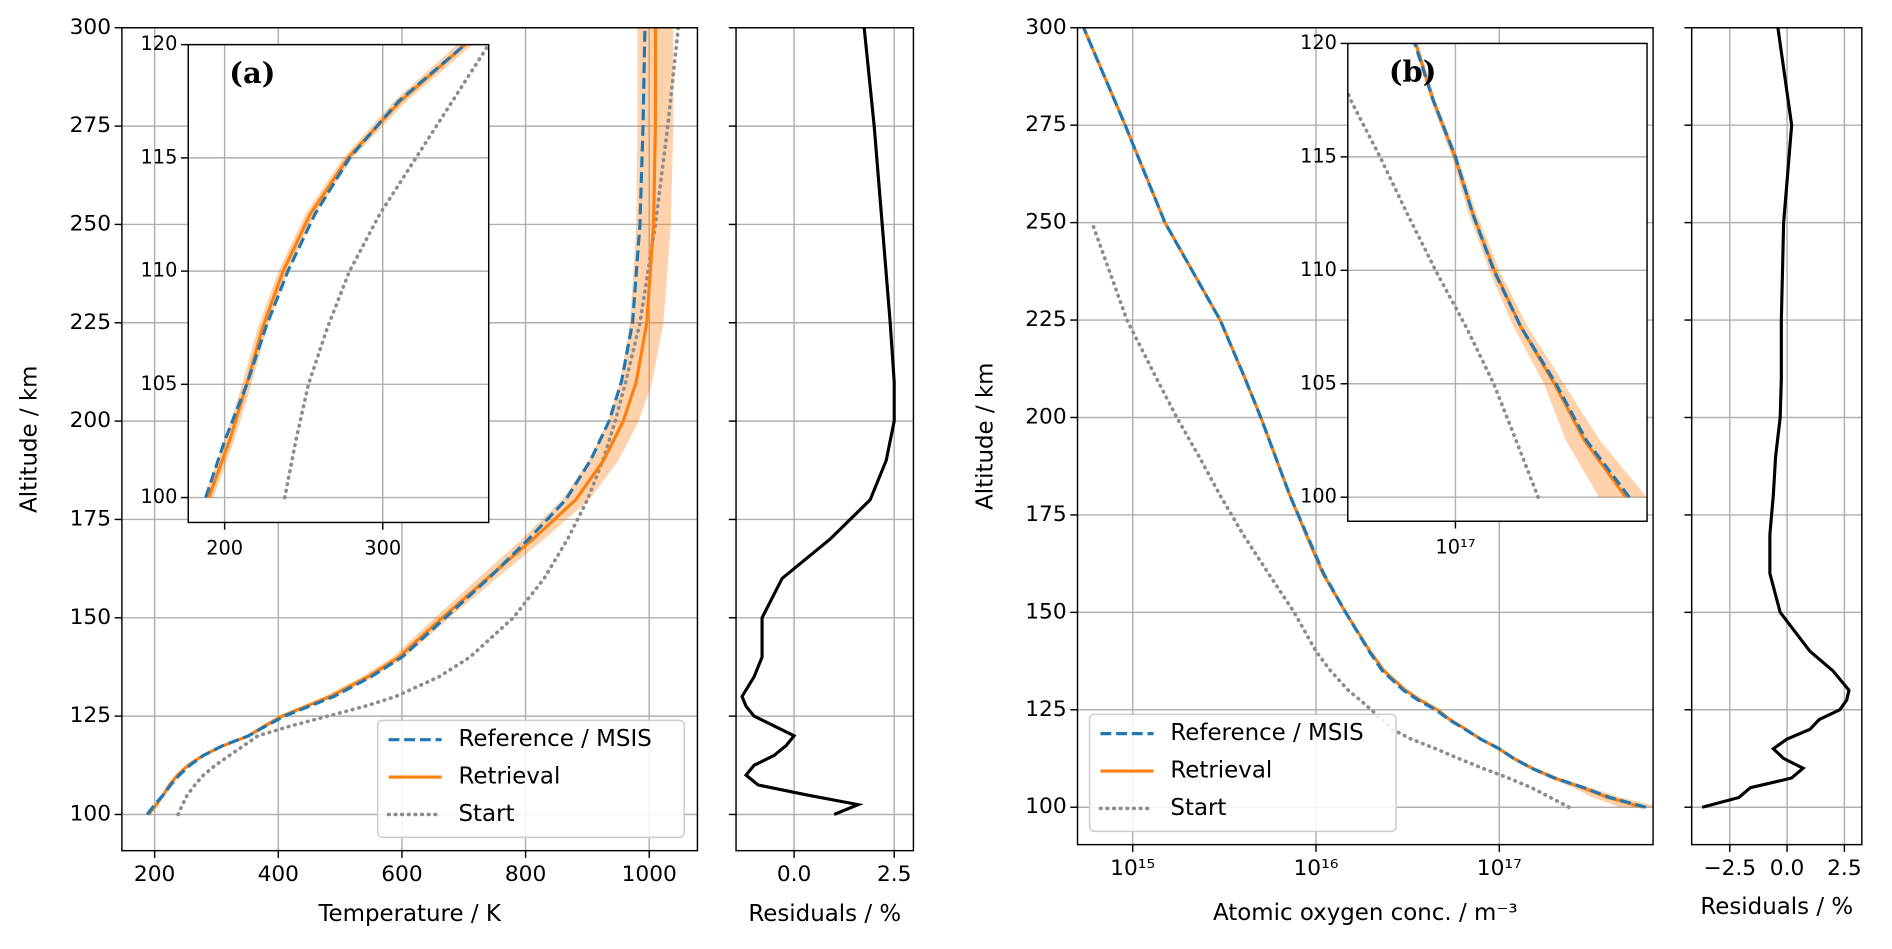  I want to click on x-tick-label: 800, so click(525, 874).